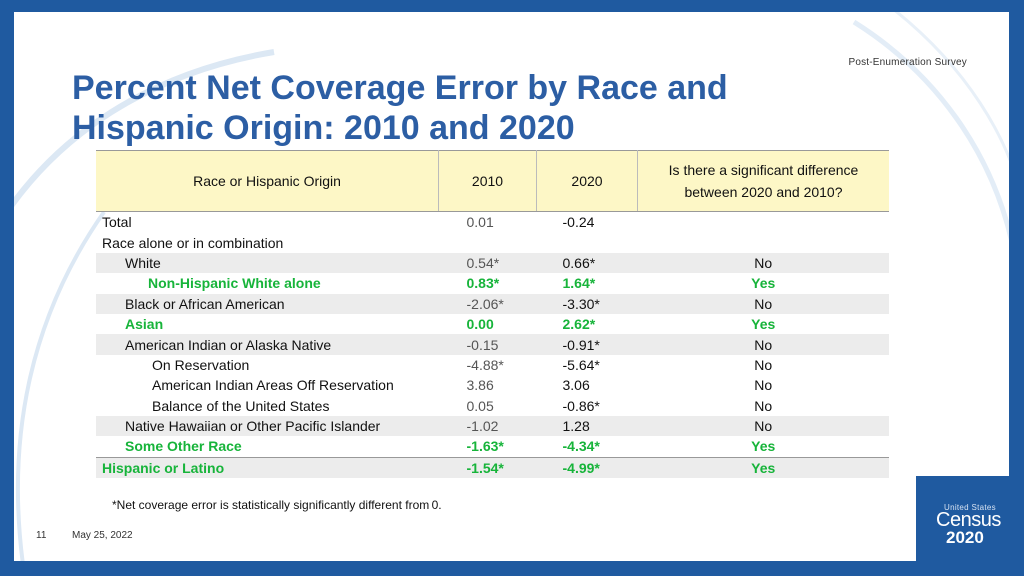  What do you see at coordinates (234, 283) in the screenshot?
I see `row-label: Non-Hispanic White alone` at bounding box center [234, 283].